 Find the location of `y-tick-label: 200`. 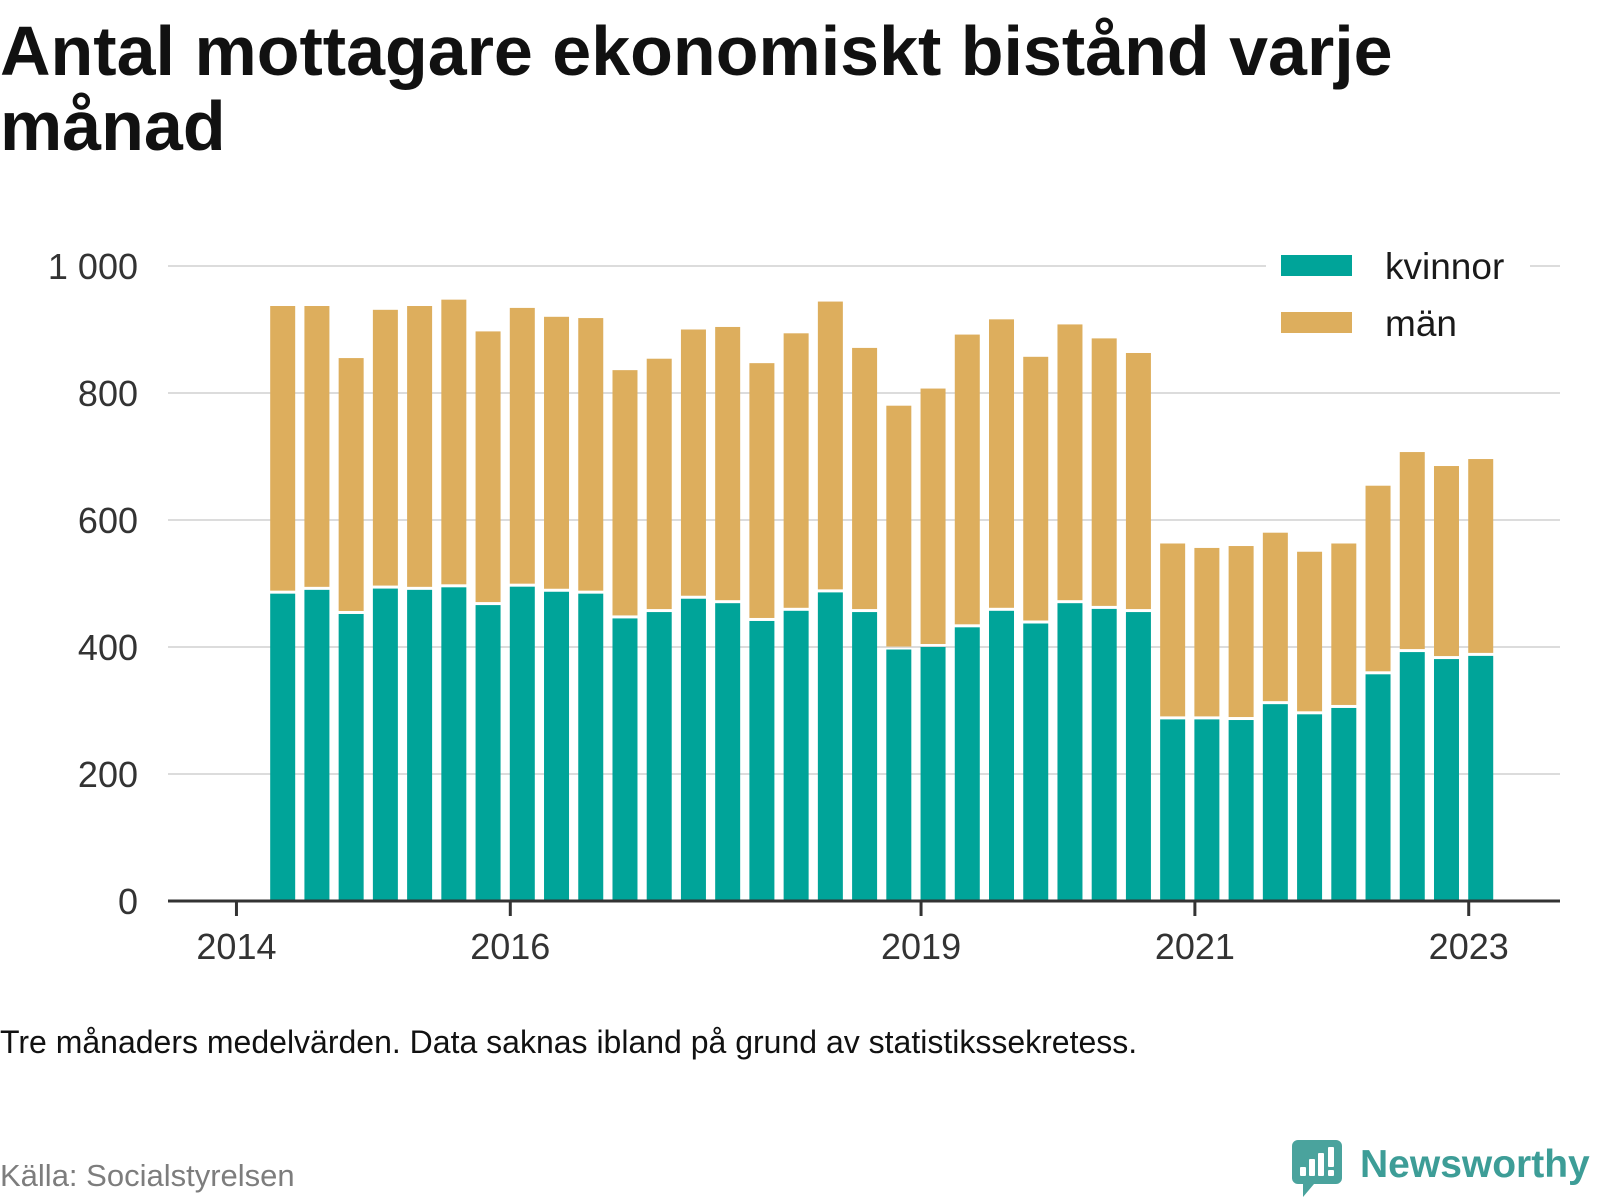

y-tick-label: 200 is located at coordinates (108, 774).